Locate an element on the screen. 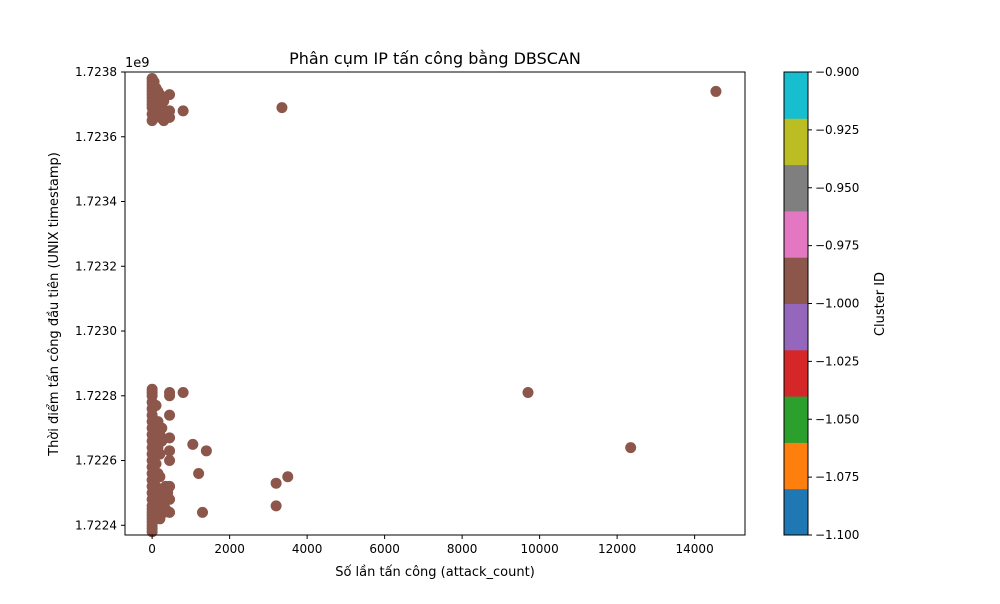 Image resolution: width=1000 pixels, height=604 pixels. colorbar-tick-label: −1.050 is located at coordinates (837, 419).